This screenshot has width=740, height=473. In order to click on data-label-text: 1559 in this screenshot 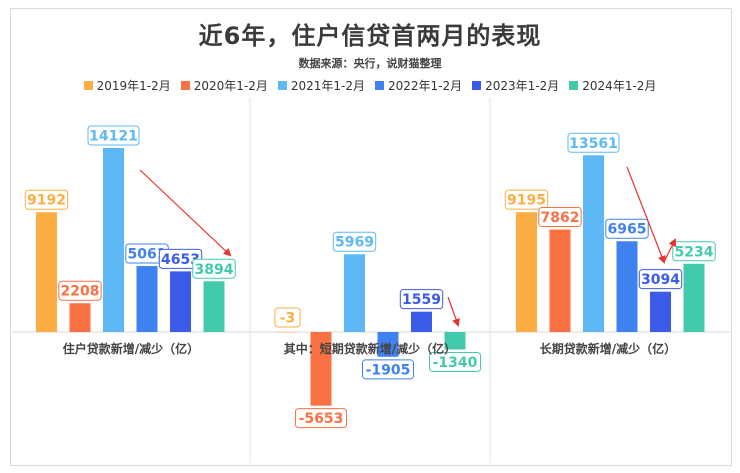, I will do `click(421, 300)`.